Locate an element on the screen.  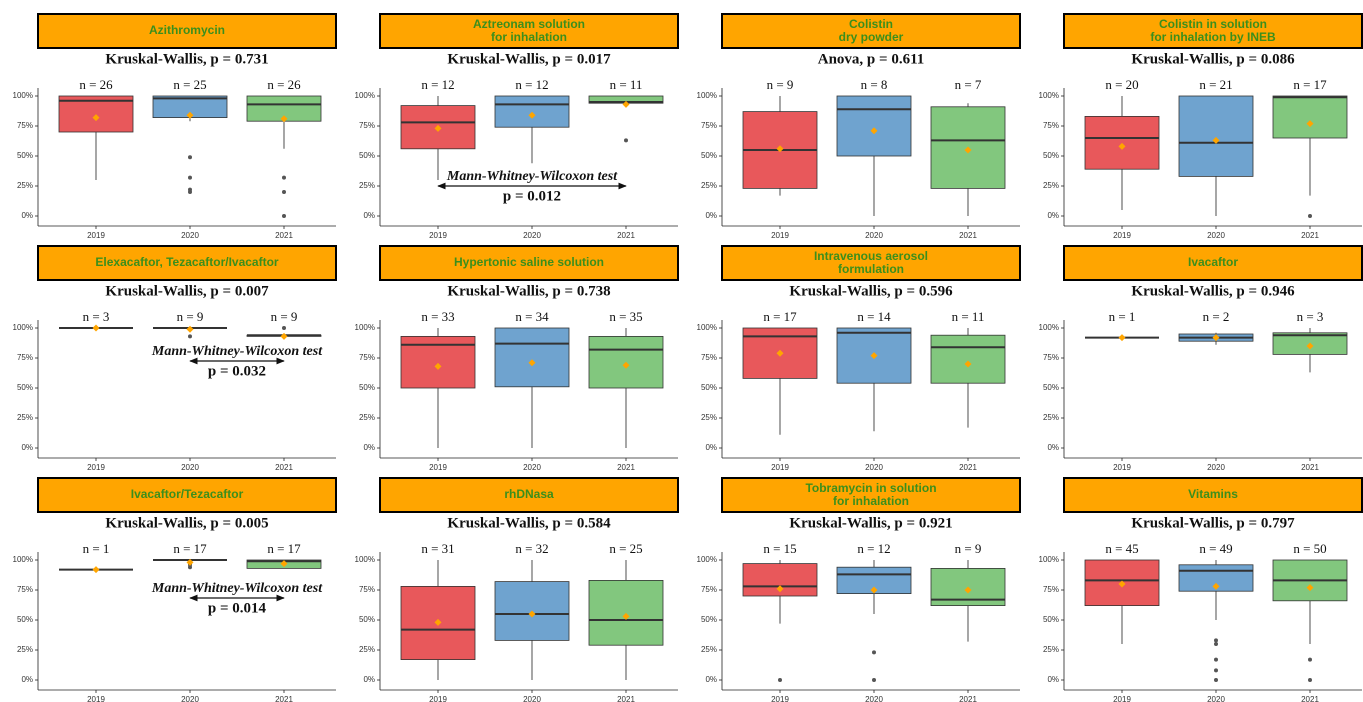
panel-title: Azithromycin is located at coordinates (187, 30).